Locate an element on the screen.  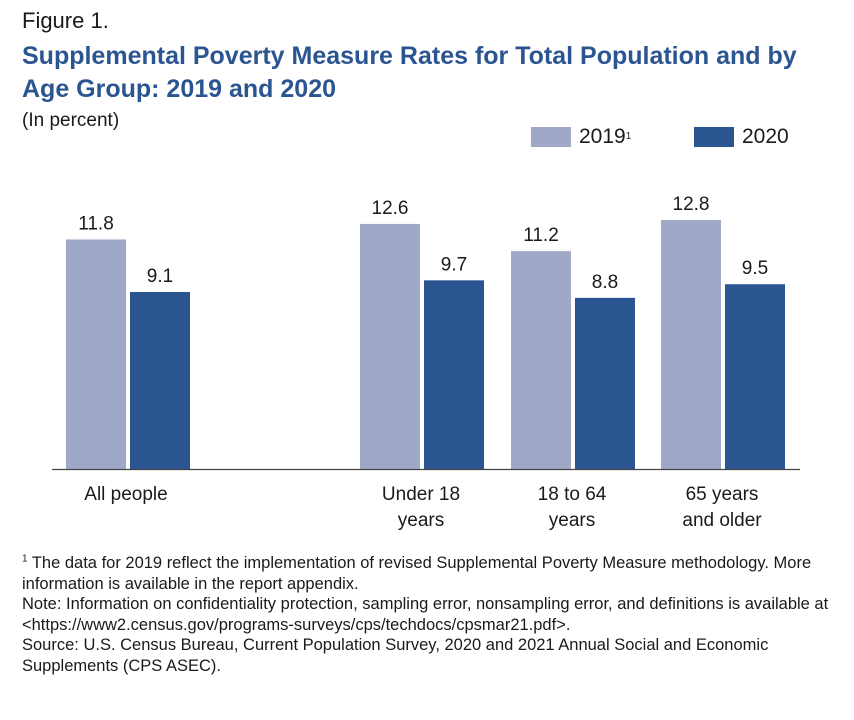
footnote-1-marker: 1 is located at coordinates (25, 559).